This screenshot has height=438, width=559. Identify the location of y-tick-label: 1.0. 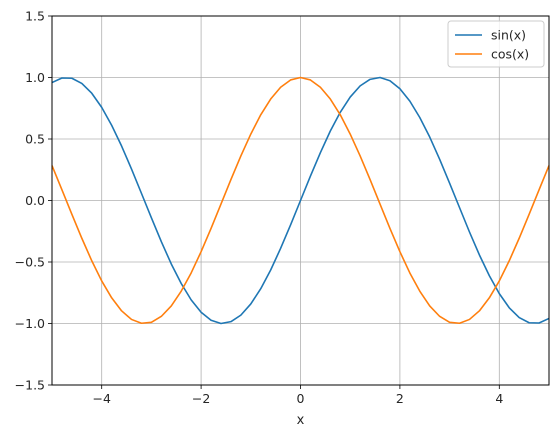
(35, 77).